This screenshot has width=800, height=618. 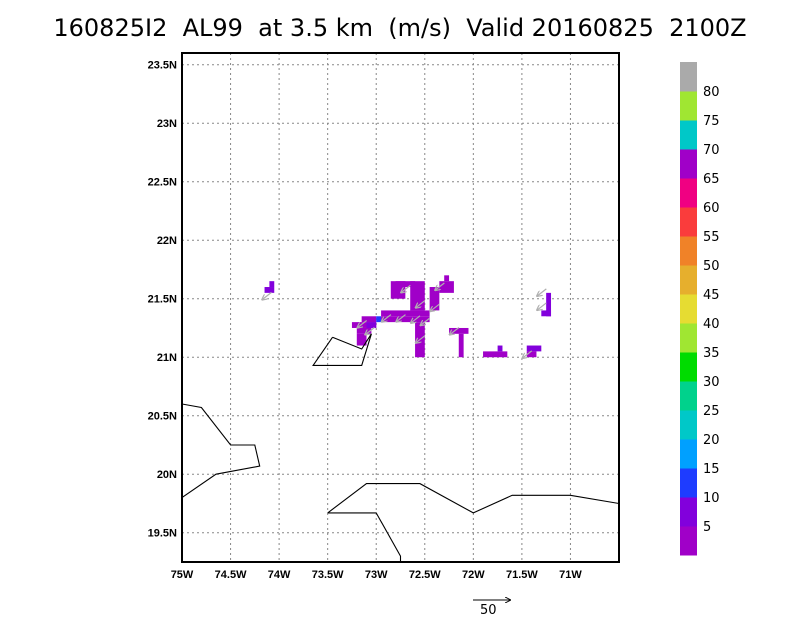 I want to click on lat-tick-label: 22N, so click(x=167, y=241).